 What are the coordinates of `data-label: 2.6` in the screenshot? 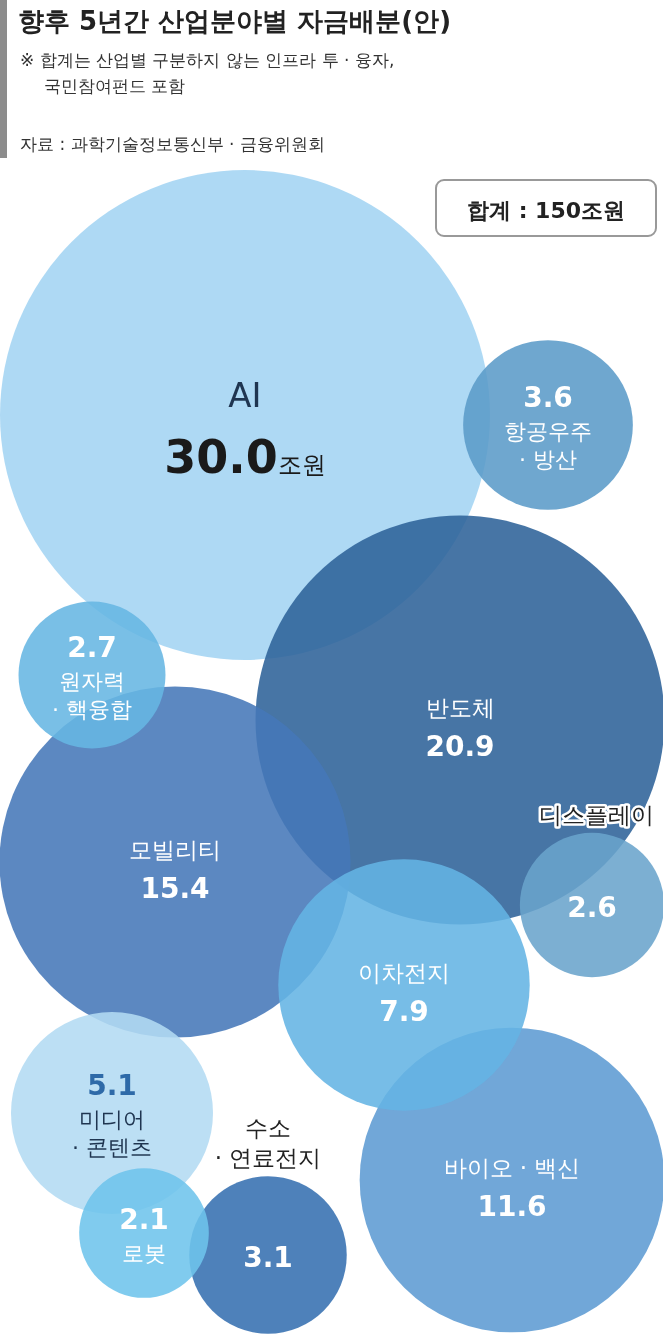 It's located at (592, 907).